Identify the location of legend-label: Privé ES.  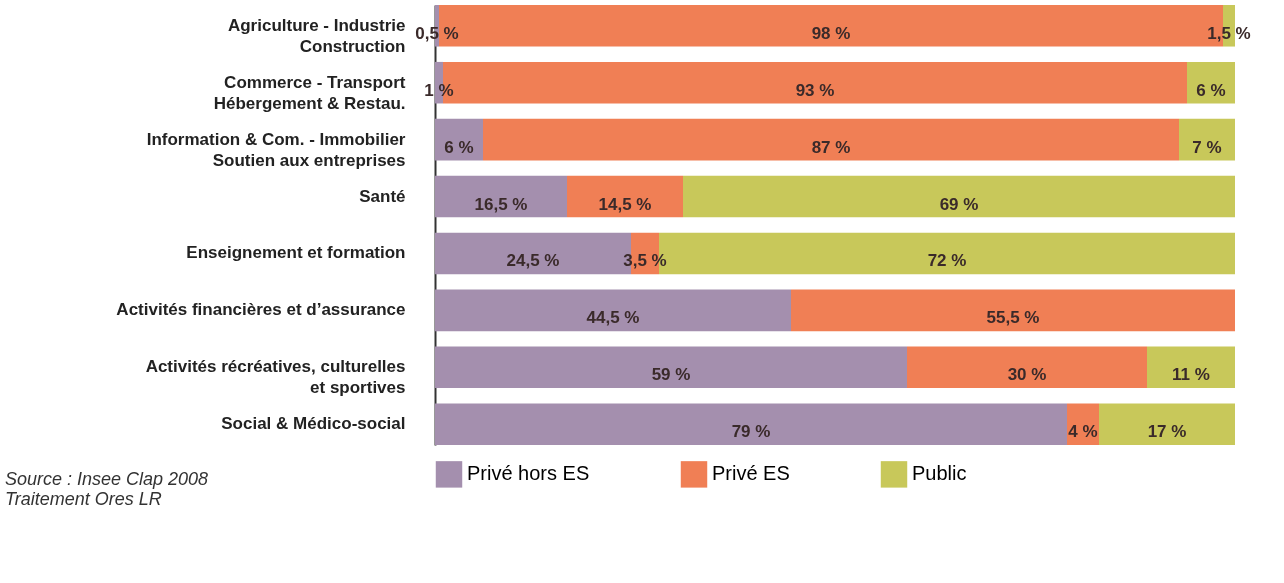
(751, 473).